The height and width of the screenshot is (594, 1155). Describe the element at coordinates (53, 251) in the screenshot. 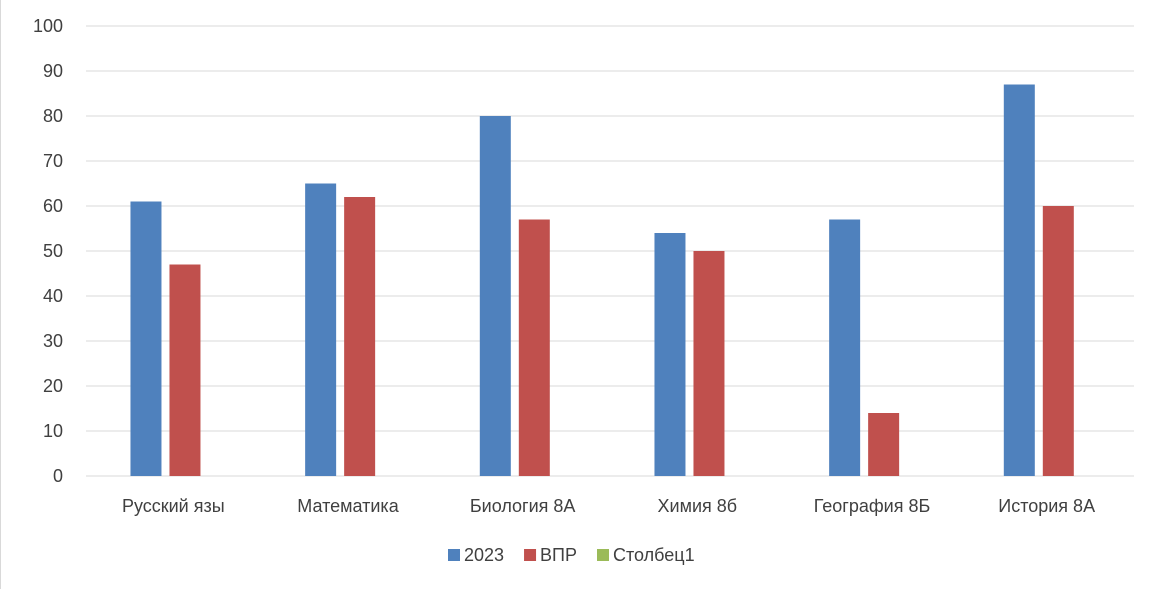

I see `y-tick-label: 50` at that location.